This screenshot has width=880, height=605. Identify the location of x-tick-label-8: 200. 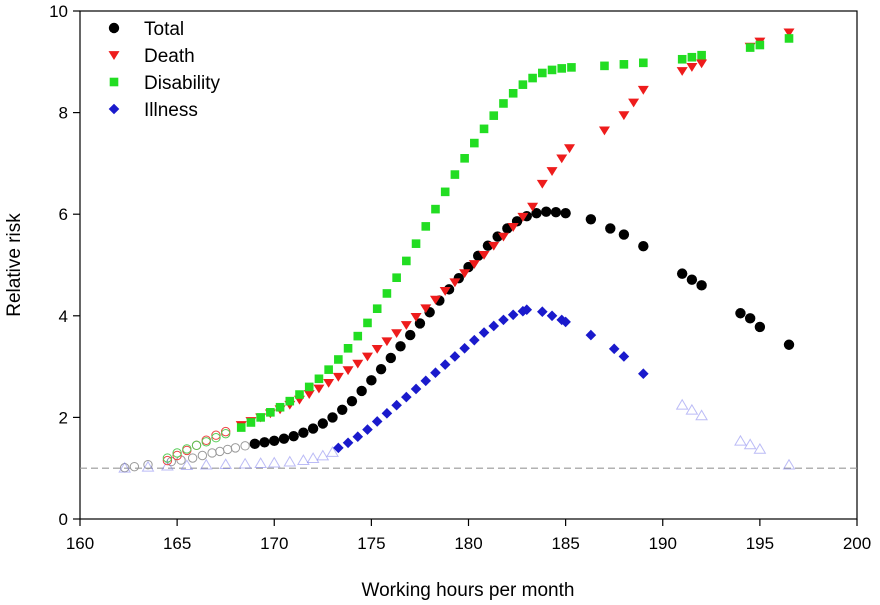
(857, 543).